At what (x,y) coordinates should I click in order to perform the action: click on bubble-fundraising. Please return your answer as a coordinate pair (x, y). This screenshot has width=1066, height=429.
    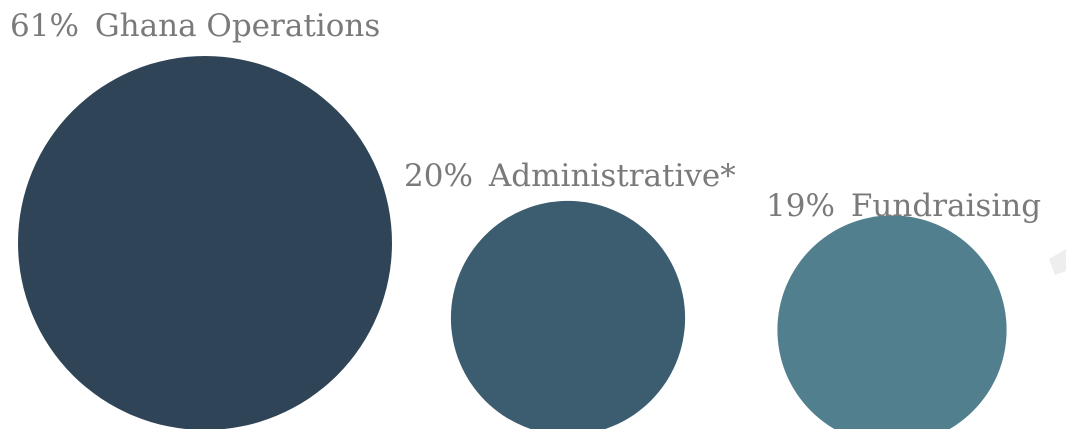
    Looking at the image, I should click on (892, 322).